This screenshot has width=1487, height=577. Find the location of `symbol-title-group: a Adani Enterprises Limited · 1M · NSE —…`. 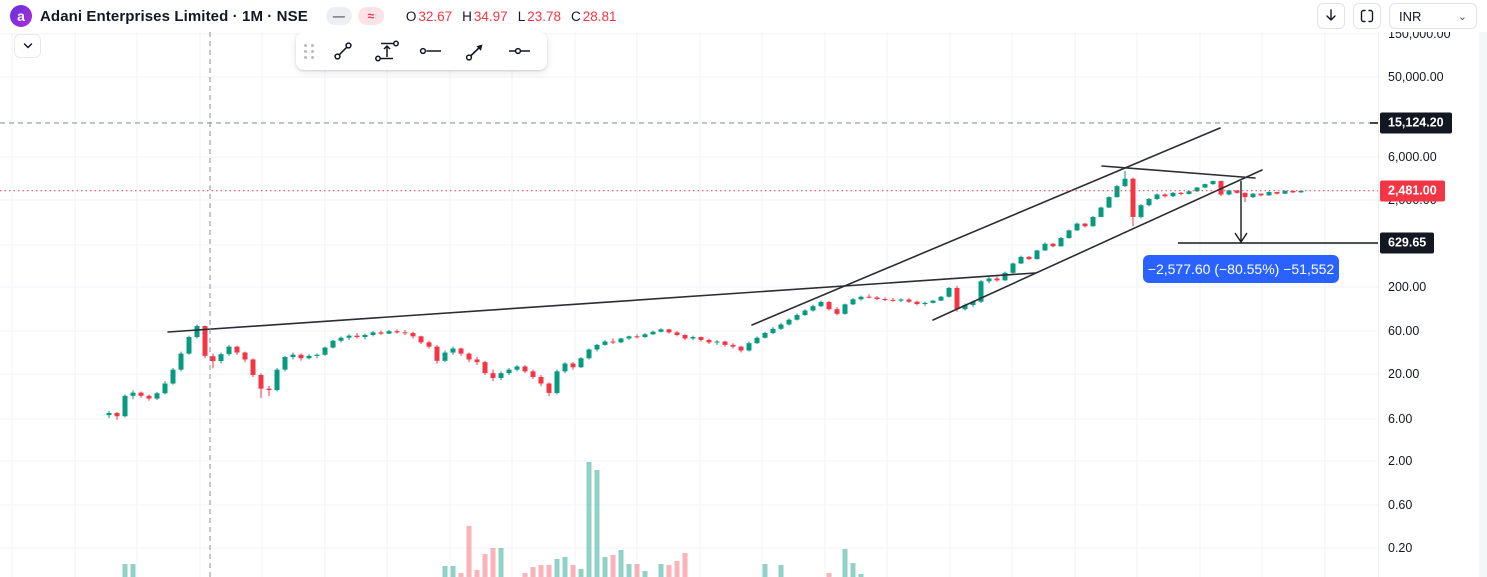

symbol-title-group: a Adani Enterprises Limited · 1M · NSE —… is located at coordinates (308, 16).